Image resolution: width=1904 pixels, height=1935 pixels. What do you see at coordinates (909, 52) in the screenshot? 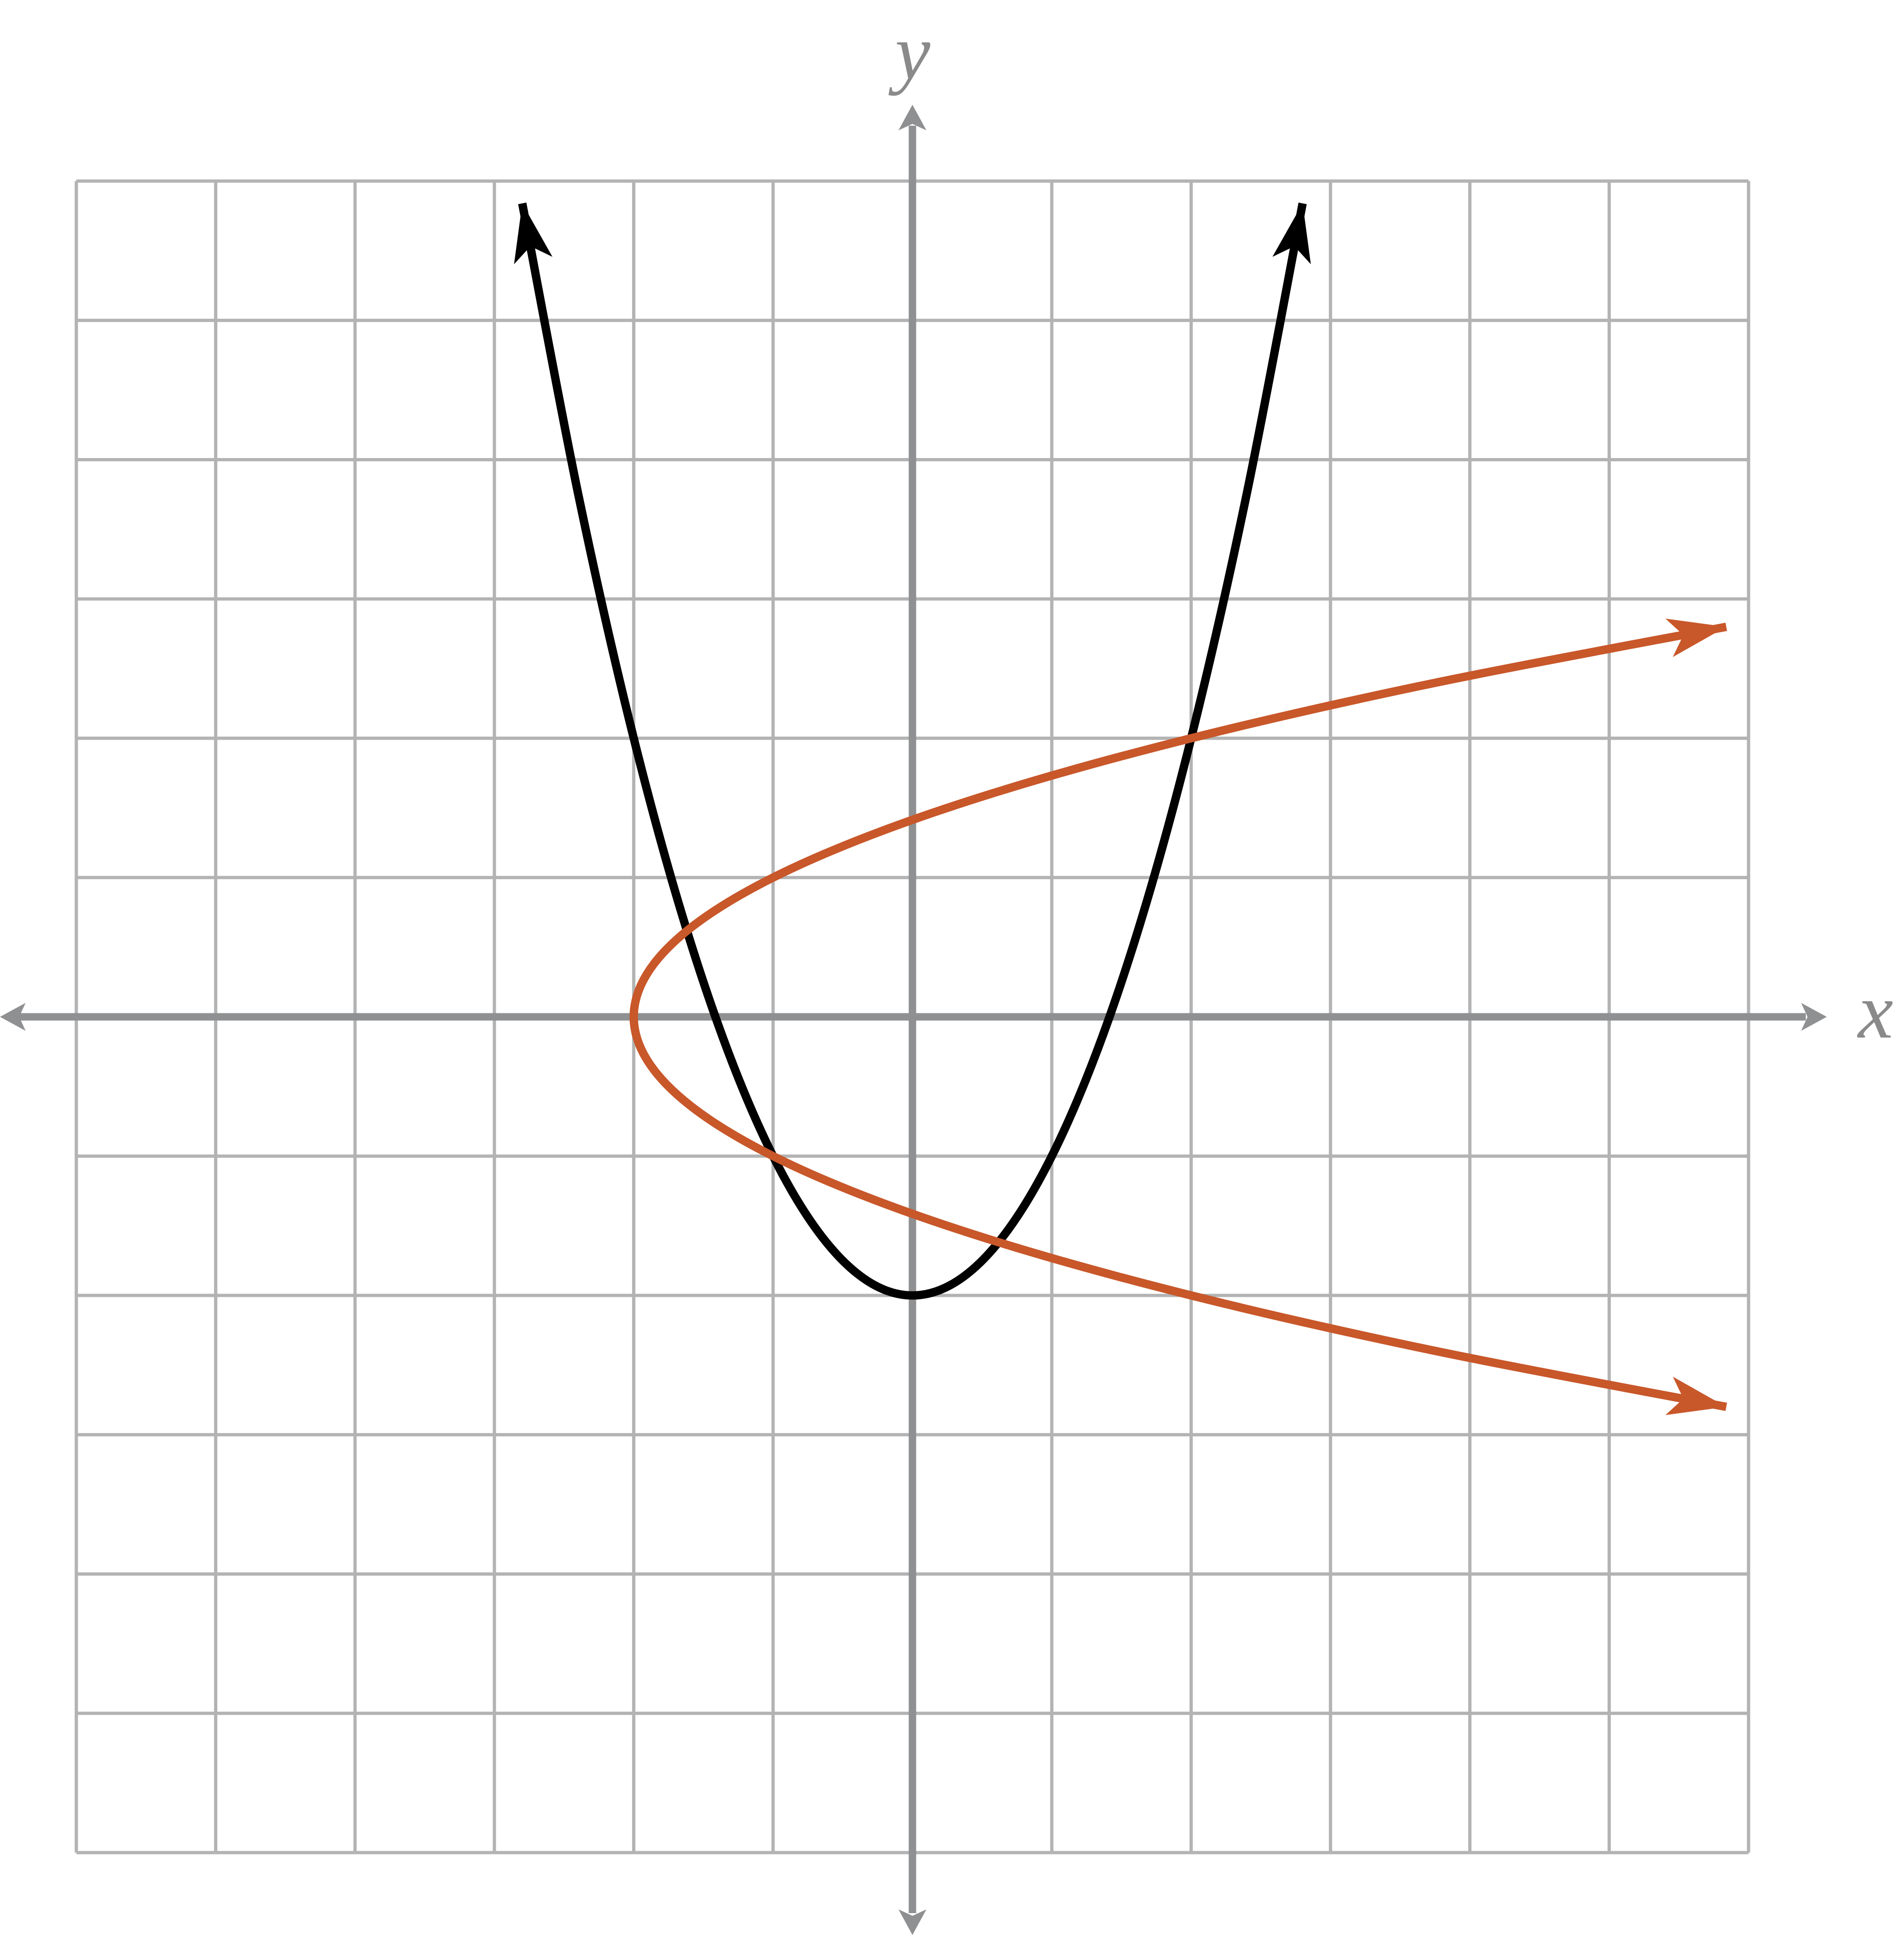
I see `y-axis-label: y` at bounding box center [909, 52].